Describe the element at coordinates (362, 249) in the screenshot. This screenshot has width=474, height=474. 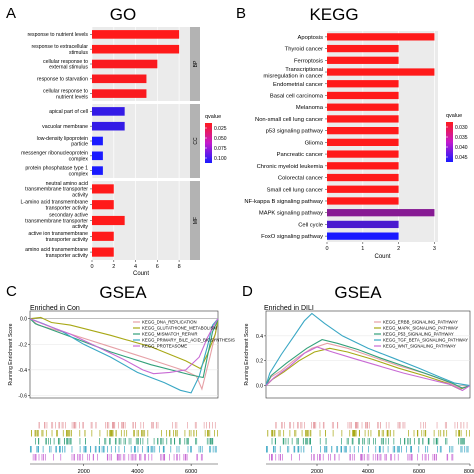
I see `kegg-x-tick-label: 1` at that location.